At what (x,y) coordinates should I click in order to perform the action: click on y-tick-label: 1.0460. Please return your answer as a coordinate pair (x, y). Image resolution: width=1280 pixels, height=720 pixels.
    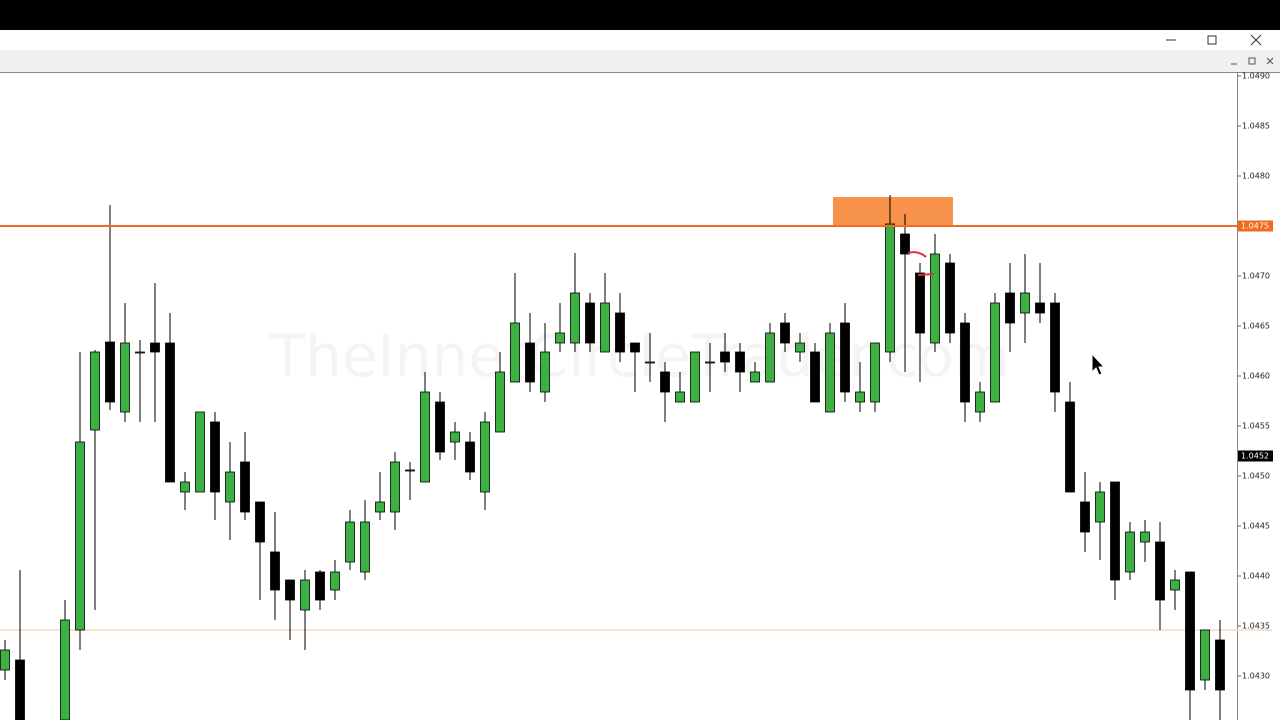
    Looking at the image, I should click on (1256, 376).